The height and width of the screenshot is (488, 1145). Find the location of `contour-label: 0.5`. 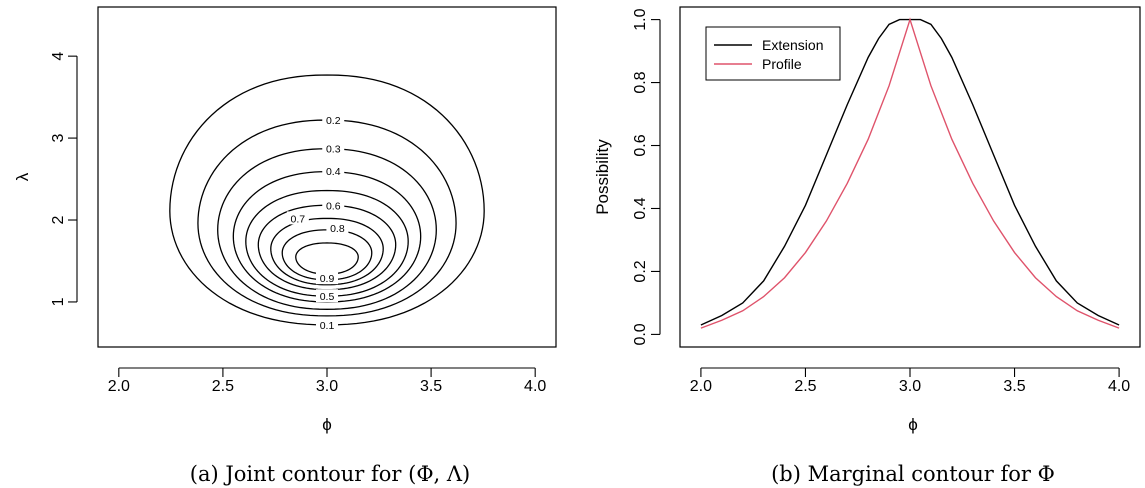

contour-label: 0.5 is located at coordinates (327, 297).